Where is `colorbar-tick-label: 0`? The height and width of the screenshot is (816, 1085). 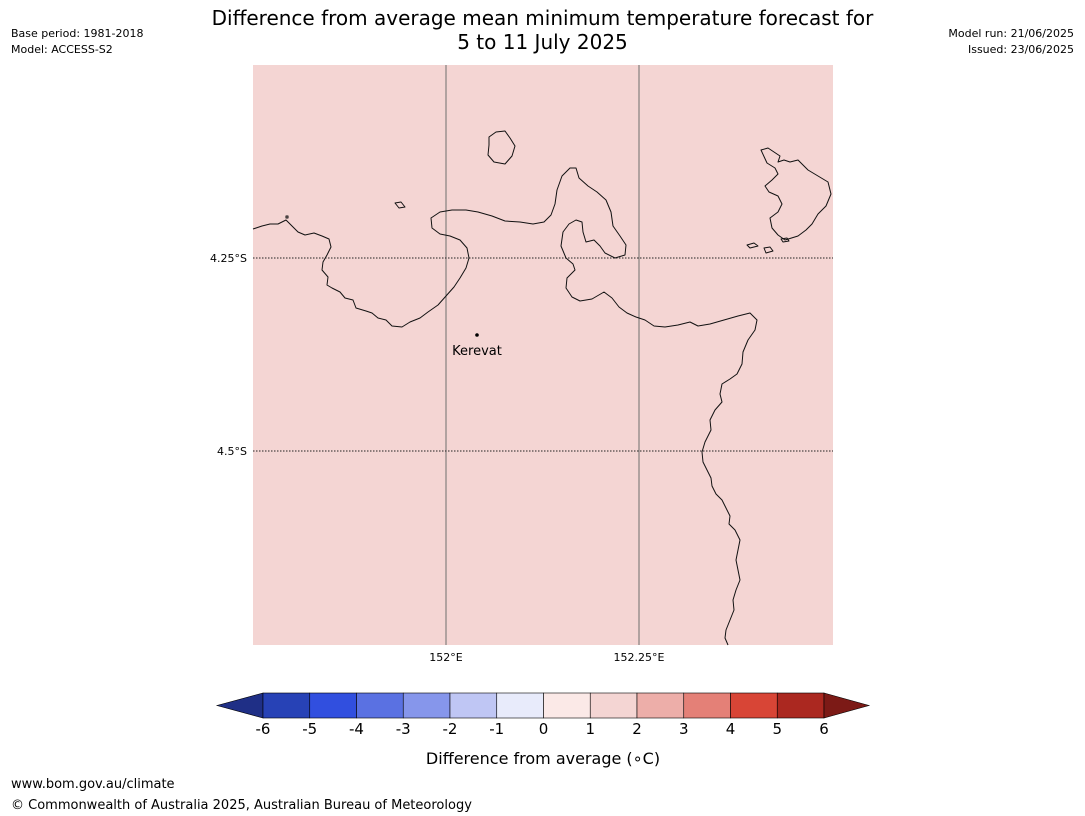
colorbar-tick-label: 0 is located at coordinates (544, 729).